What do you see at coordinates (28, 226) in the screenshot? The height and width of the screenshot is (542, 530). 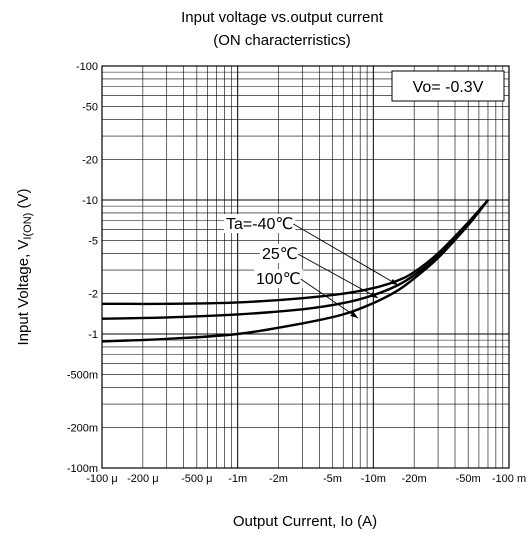 I see `y-axis-label-sub: I(ON)` at bounding box center [28, 226].